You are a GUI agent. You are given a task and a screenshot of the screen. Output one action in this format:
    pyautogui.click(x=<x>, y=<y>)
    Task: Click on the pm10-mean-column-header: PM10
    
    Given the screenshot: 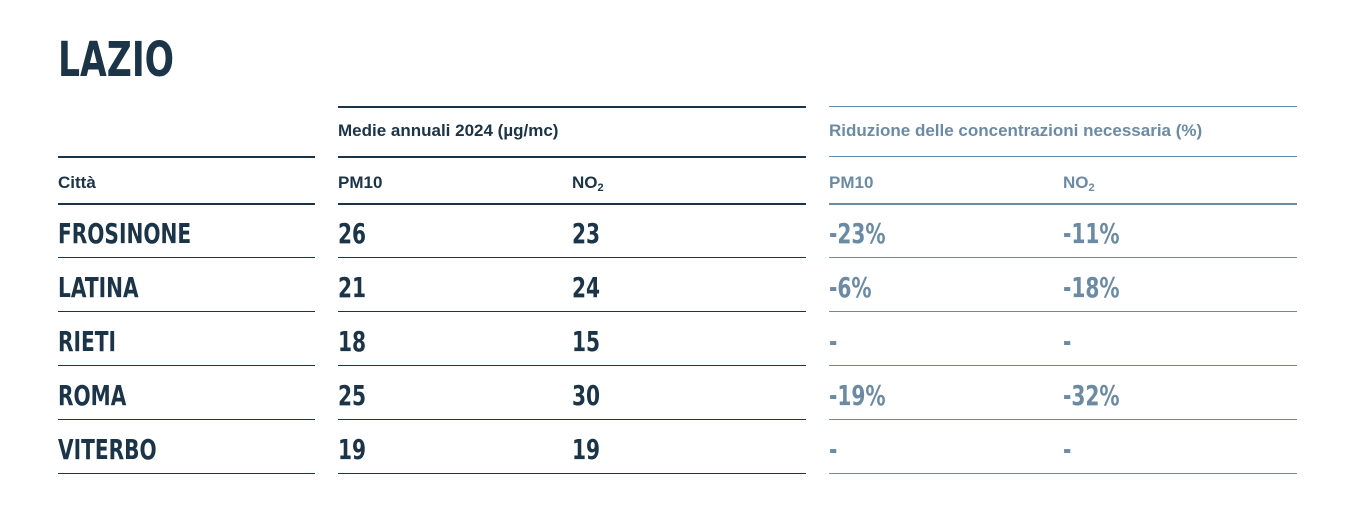 What is the action you would take?
    pyautogui.click(x=360, y=182)
    